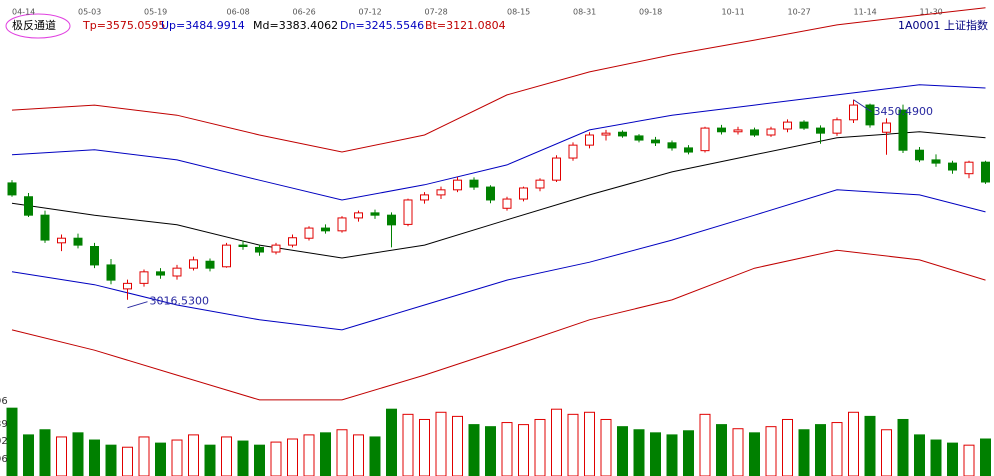 The height and width of the screenshot is (476, 994). What do you see at coordinates (370, 12) in the screenshot?
I see `date-label: 07-12` at bounding box center [370, 12].